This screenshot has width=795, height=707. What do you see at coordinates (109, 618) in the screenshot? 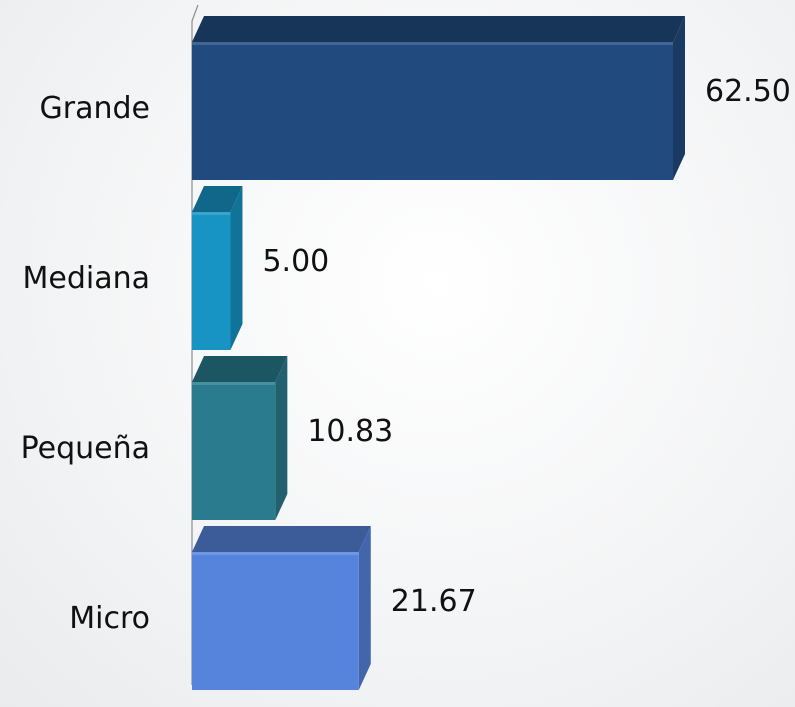
I see `category-label-micro: Micro` at bounding box center [109, 618].